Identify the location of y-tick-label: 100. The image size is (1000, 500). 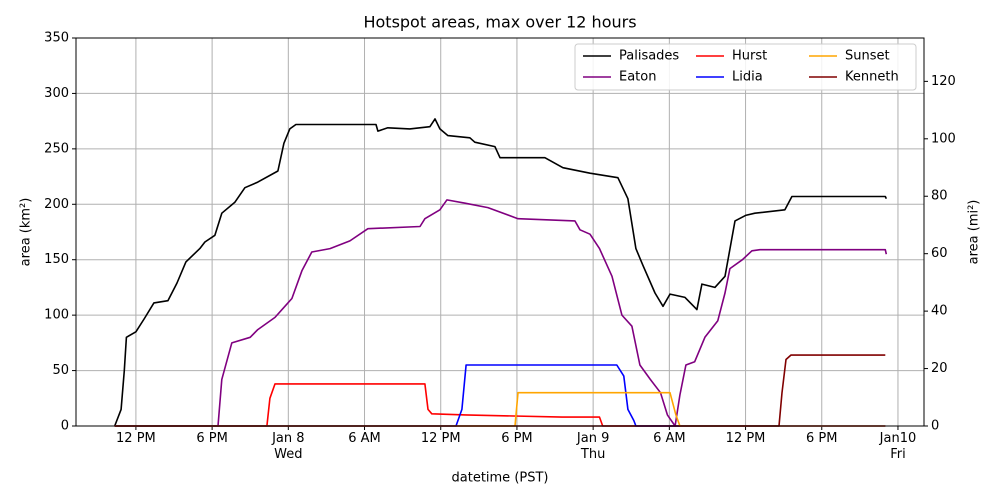
(56, 315).